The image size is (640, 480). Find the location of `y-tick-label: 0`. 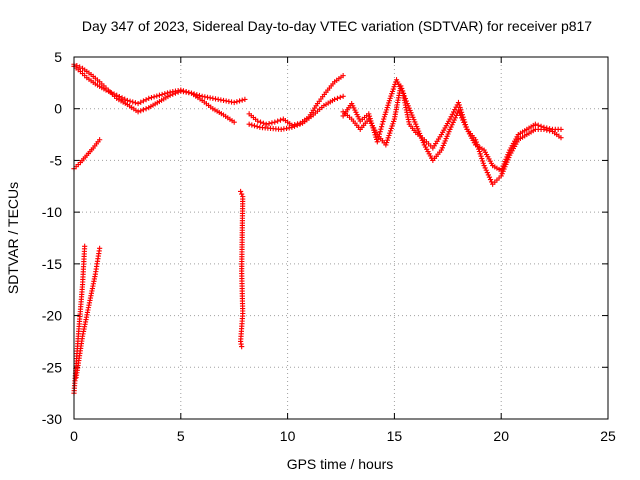

y-tick-label: 0 is located at coordinates (58, 109).